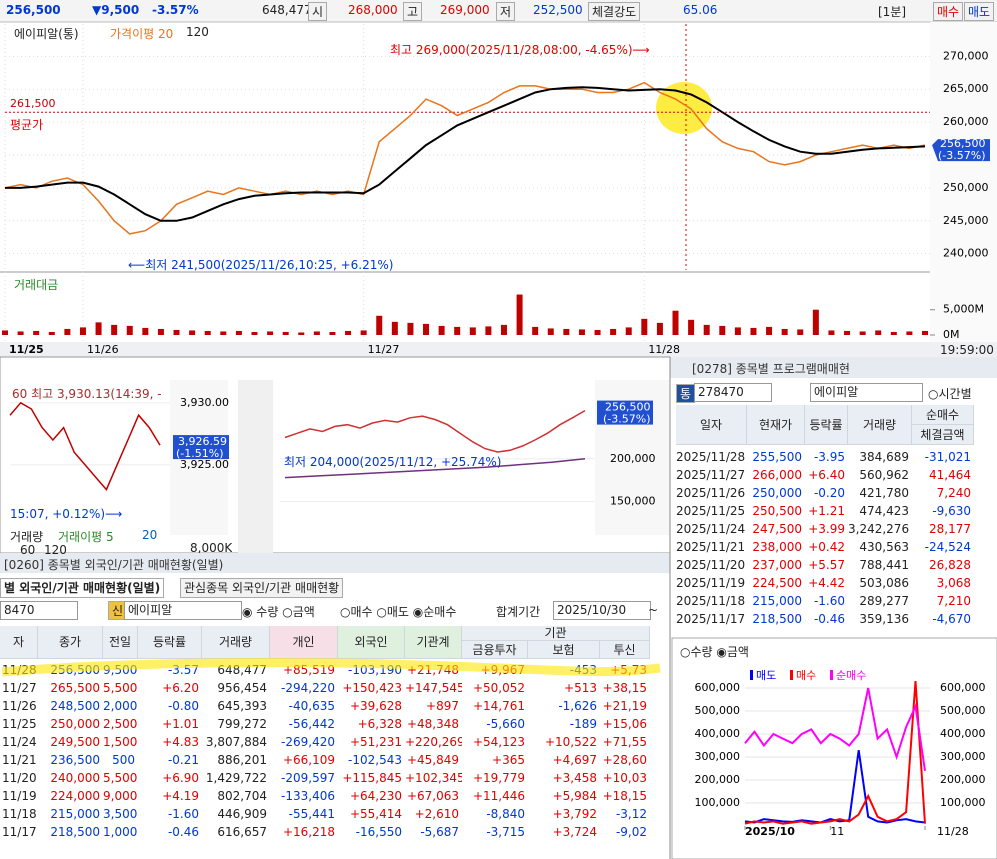 Image resolution: width=997 pixels, height=859 pixels. Describe the element at coordinates (33, 103) in the screenshot. I see `avg-price-label: 261,500` at that location.